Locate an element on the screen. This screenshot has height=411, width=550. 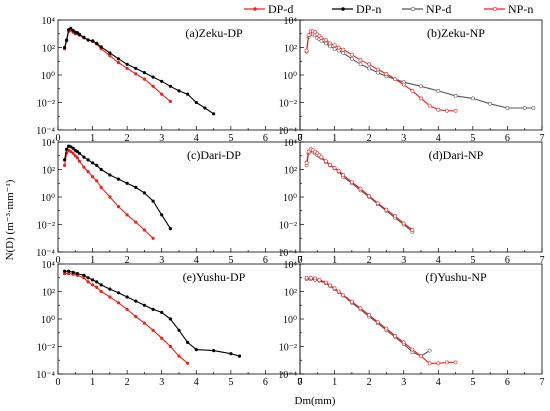
panel-title: (d)Dari-NP is located at coordinates (456, 155).